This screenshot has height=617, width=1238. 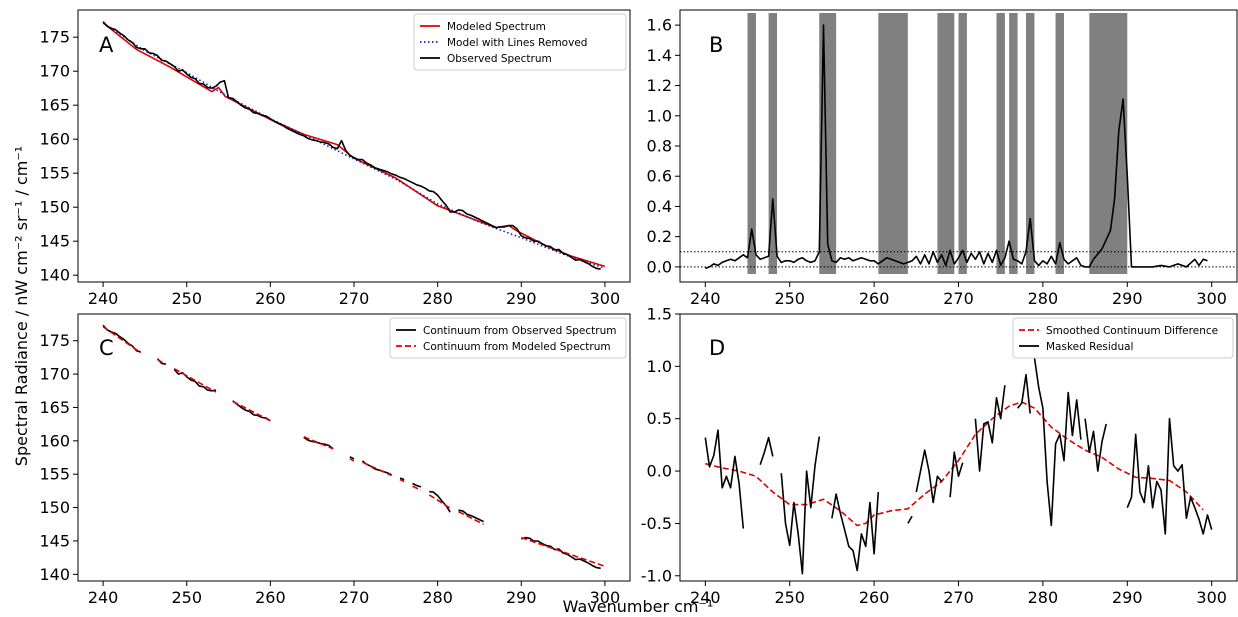 I want to click on y-tick-label: 170, so click(x=54, y=374).